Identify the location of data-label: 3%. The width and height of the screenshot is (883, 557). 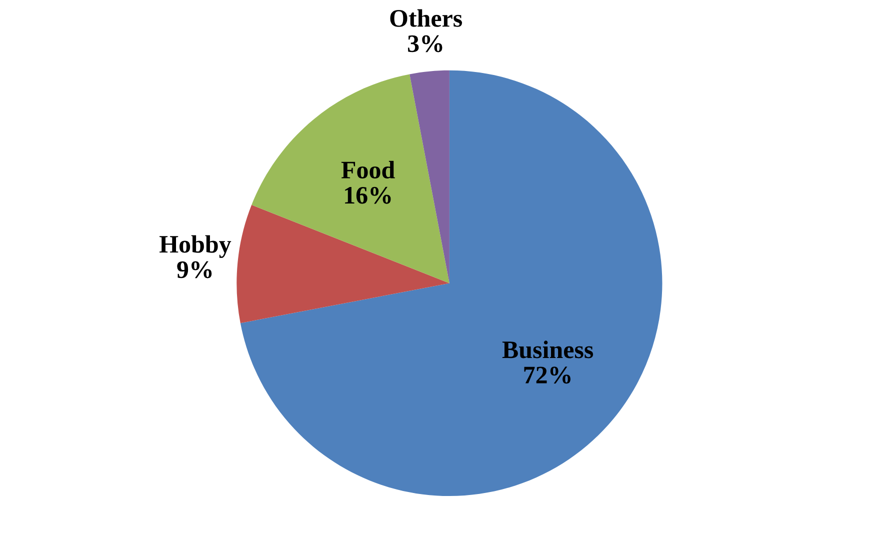
(425, 43).